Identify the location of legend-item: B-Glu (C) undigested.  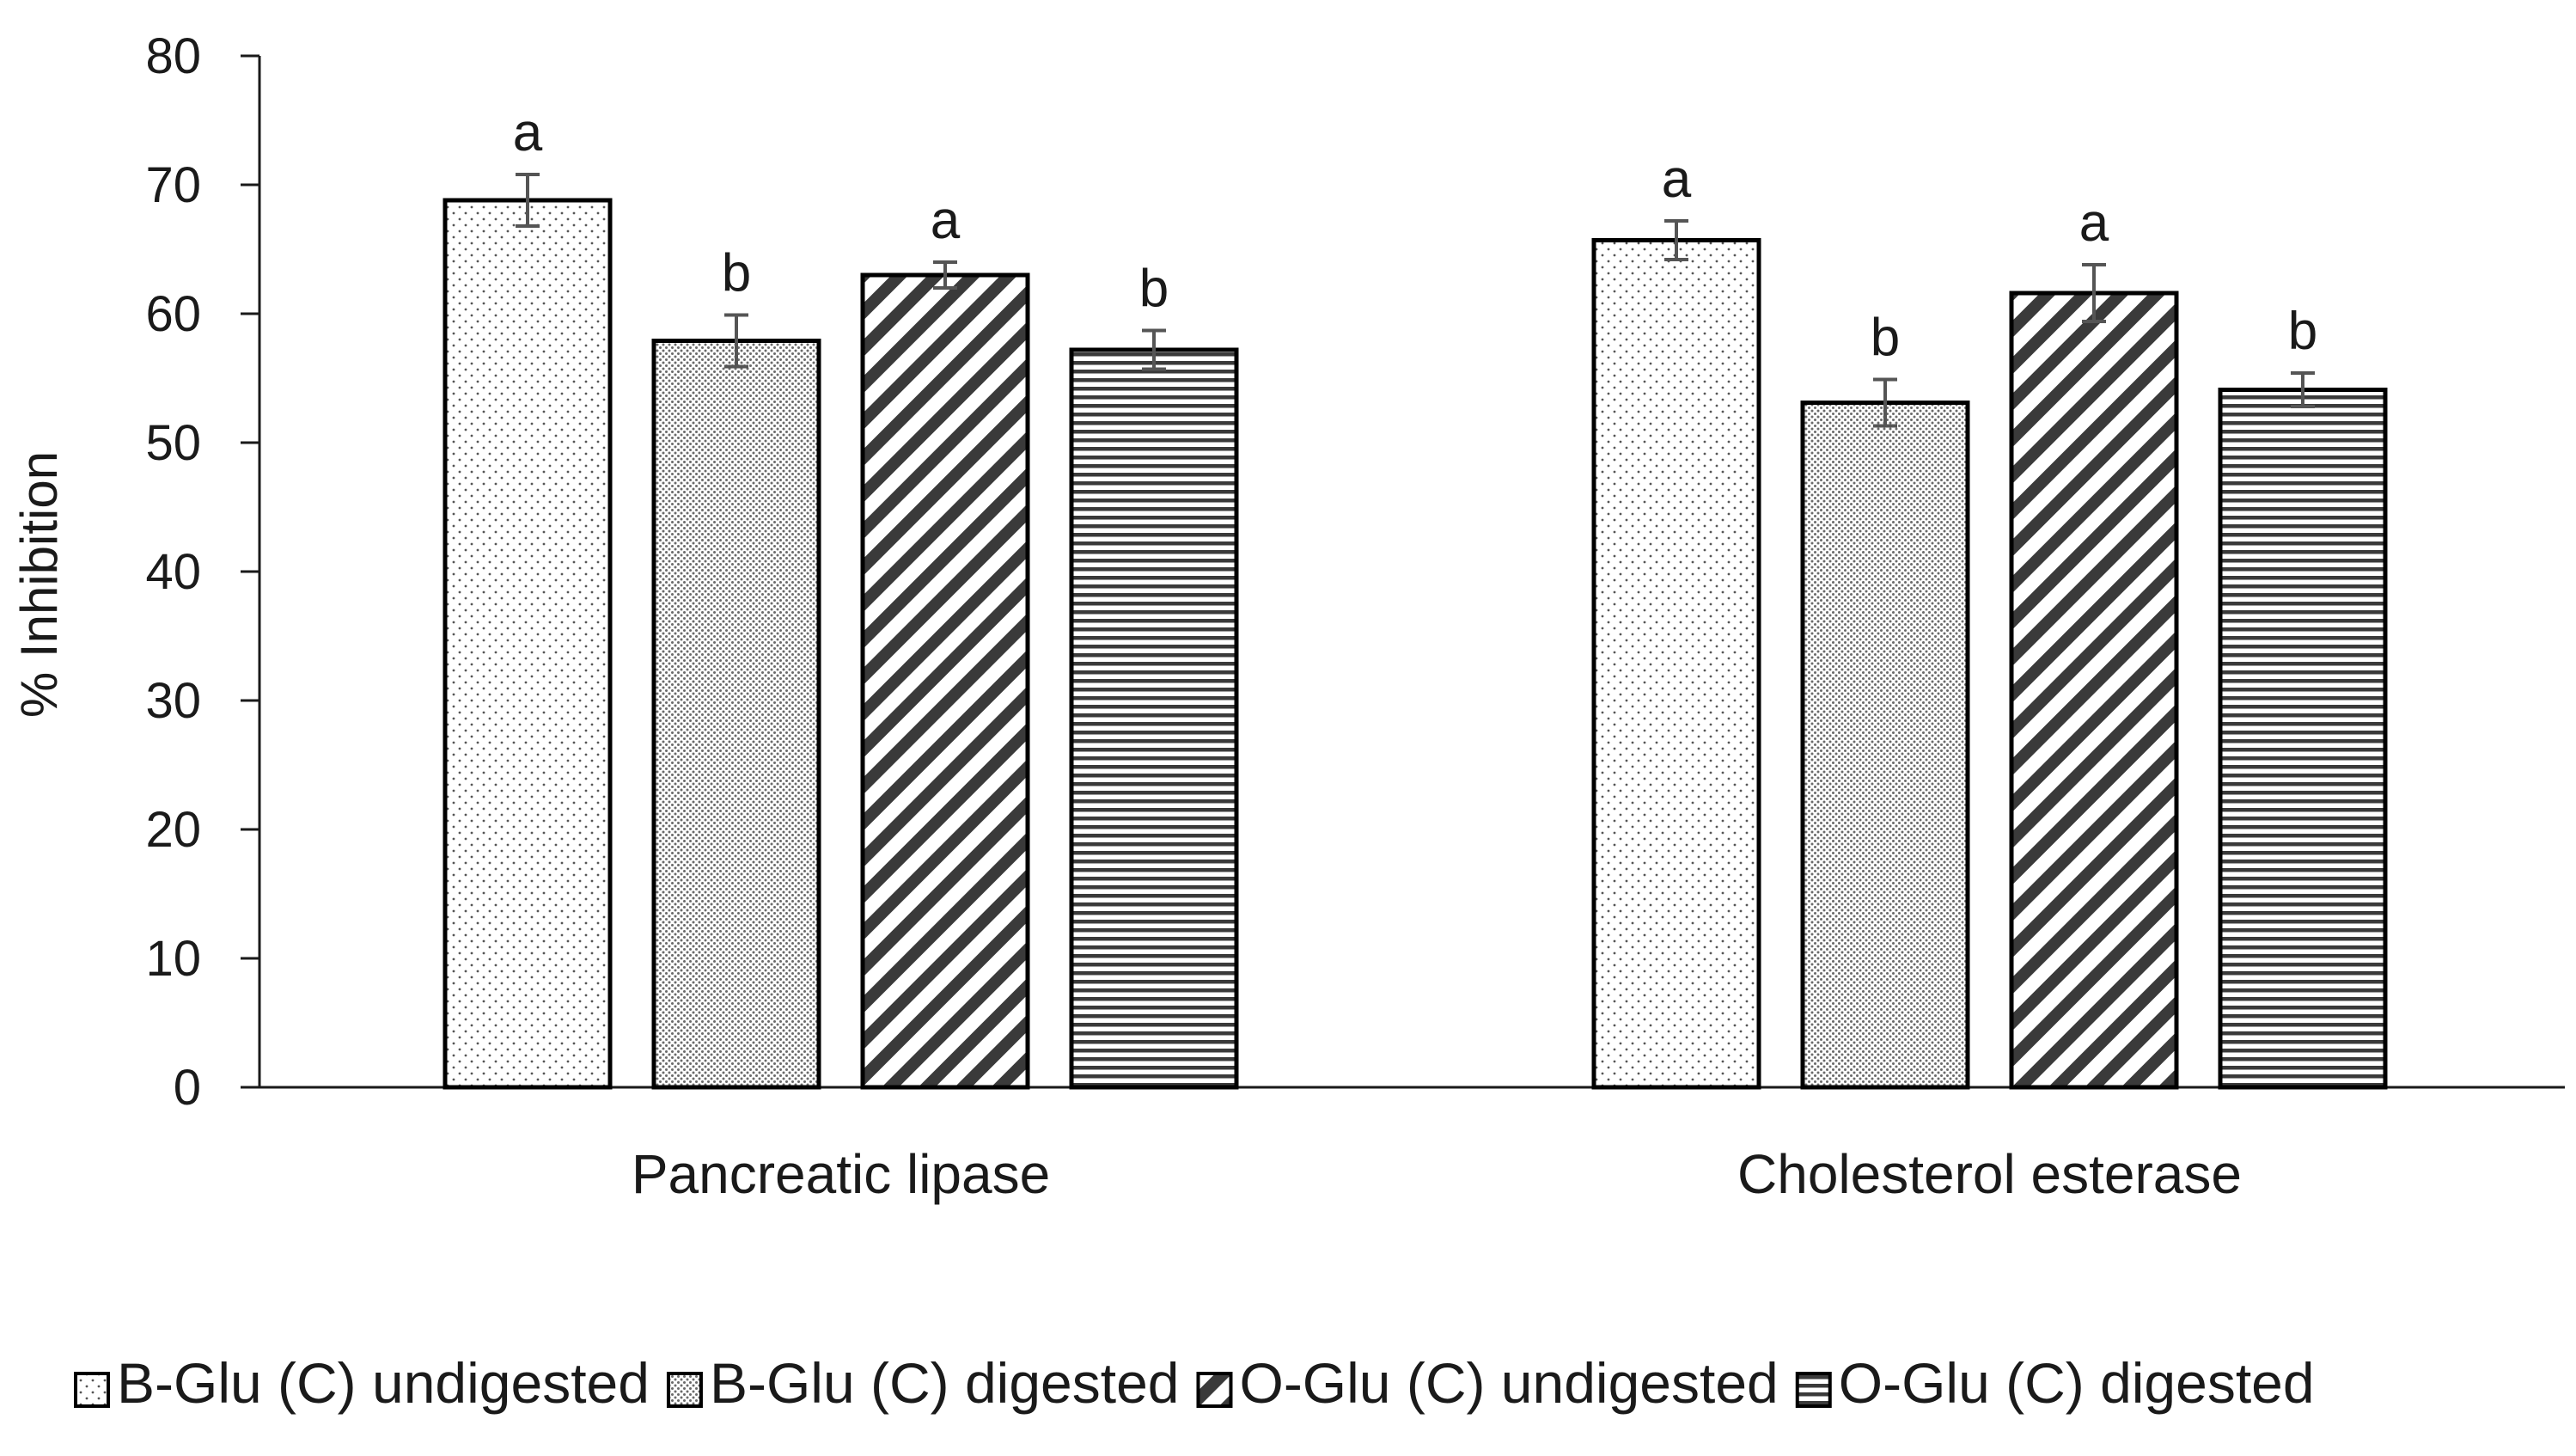
(362, 1383).